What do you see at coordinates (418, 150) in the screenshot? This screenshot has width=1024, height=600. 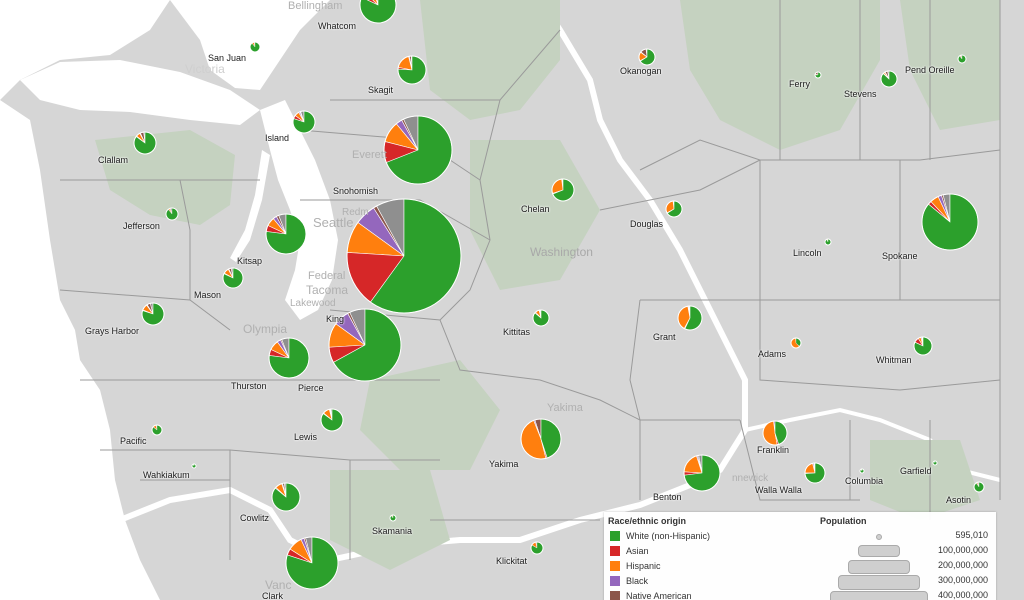 I see `pie-snohomish` at bounding box center [418, 150].